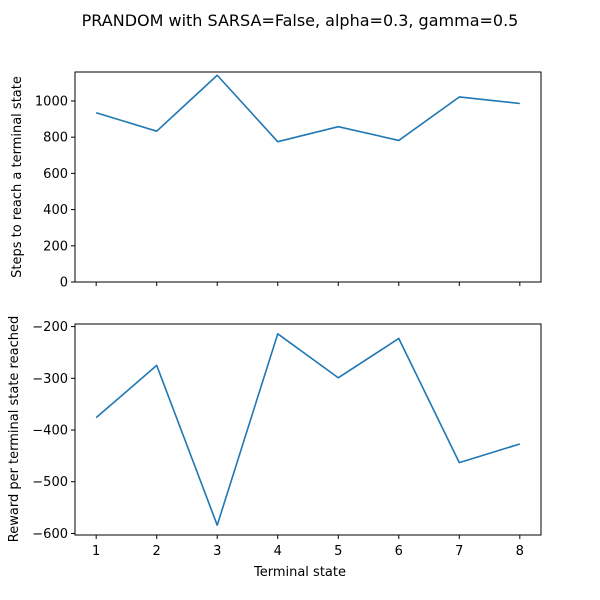  What do you see at coordinates (50, 327) in the screenshot?
I see `reward-ytick-label: −200` at bounding box center [50, 327].